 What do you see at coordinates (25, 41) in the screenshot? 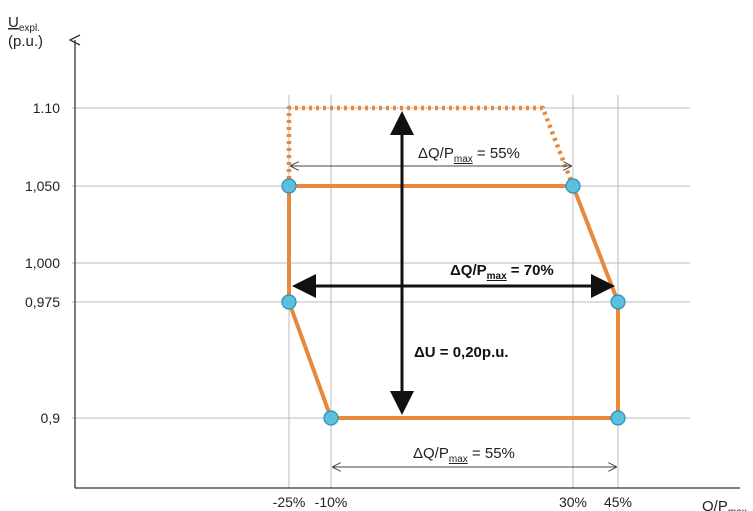
I see `y-axis-unit: (p.u.)` at bounding box center [25, 41].